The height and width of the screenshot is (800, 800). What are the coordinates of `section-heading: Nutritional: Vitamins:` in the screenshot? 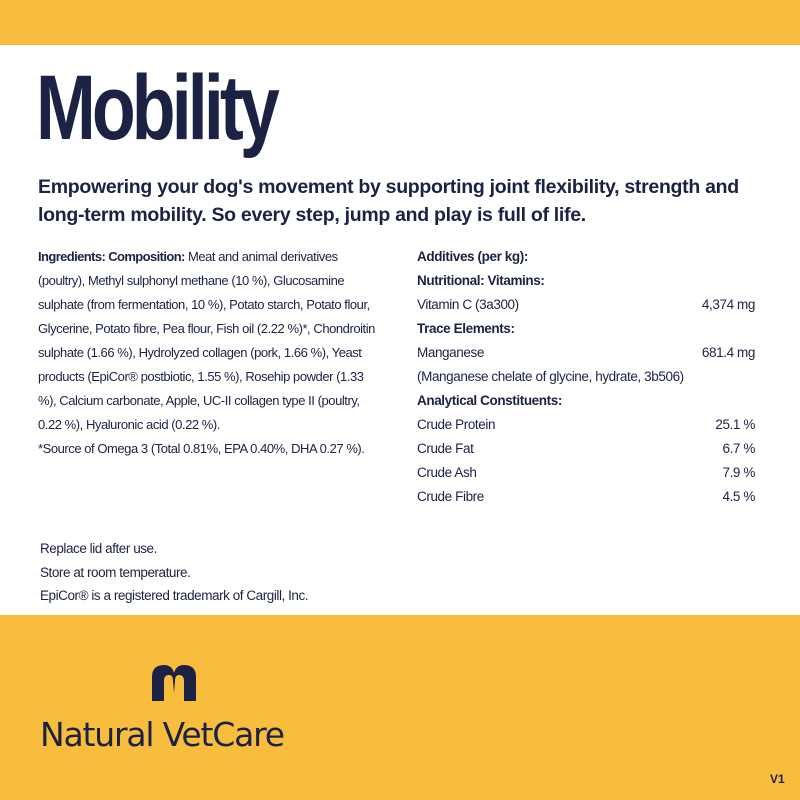 It's located at (481, 280).